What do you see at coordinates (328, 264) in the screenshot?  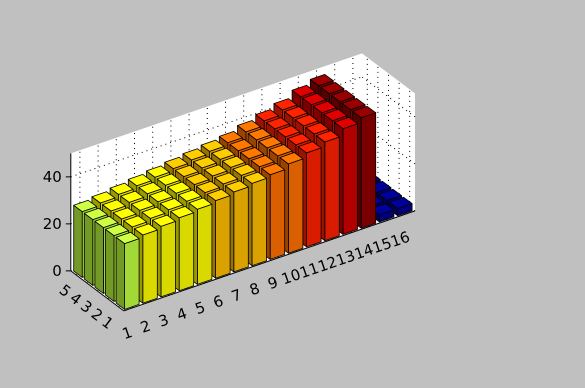 I see `x-tick-label: 12` at bounding box center [328, 264].